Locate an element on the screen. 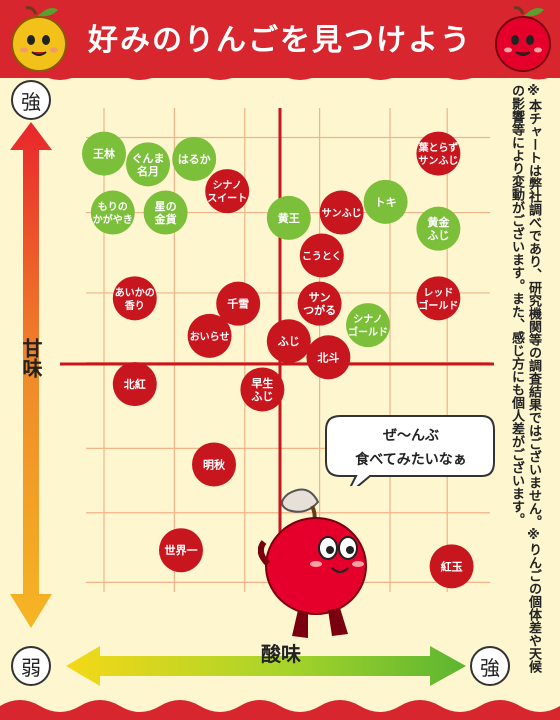 The width and height of the screenshot is (560, 720). apple-label: 早生 is located at coordinates (262, 383).